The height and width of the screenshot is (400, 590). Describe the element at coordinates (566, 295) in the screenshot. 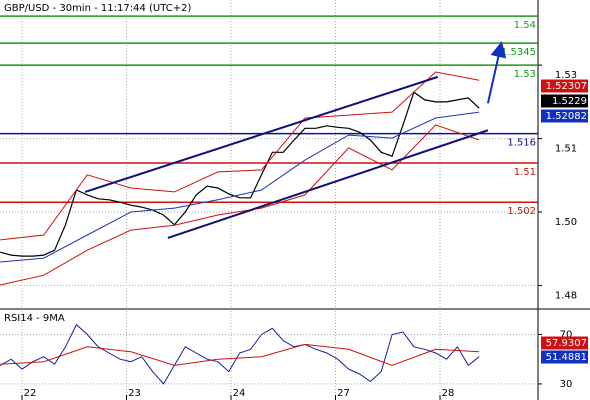

I see `y-tick-label: 1.48` at that location.